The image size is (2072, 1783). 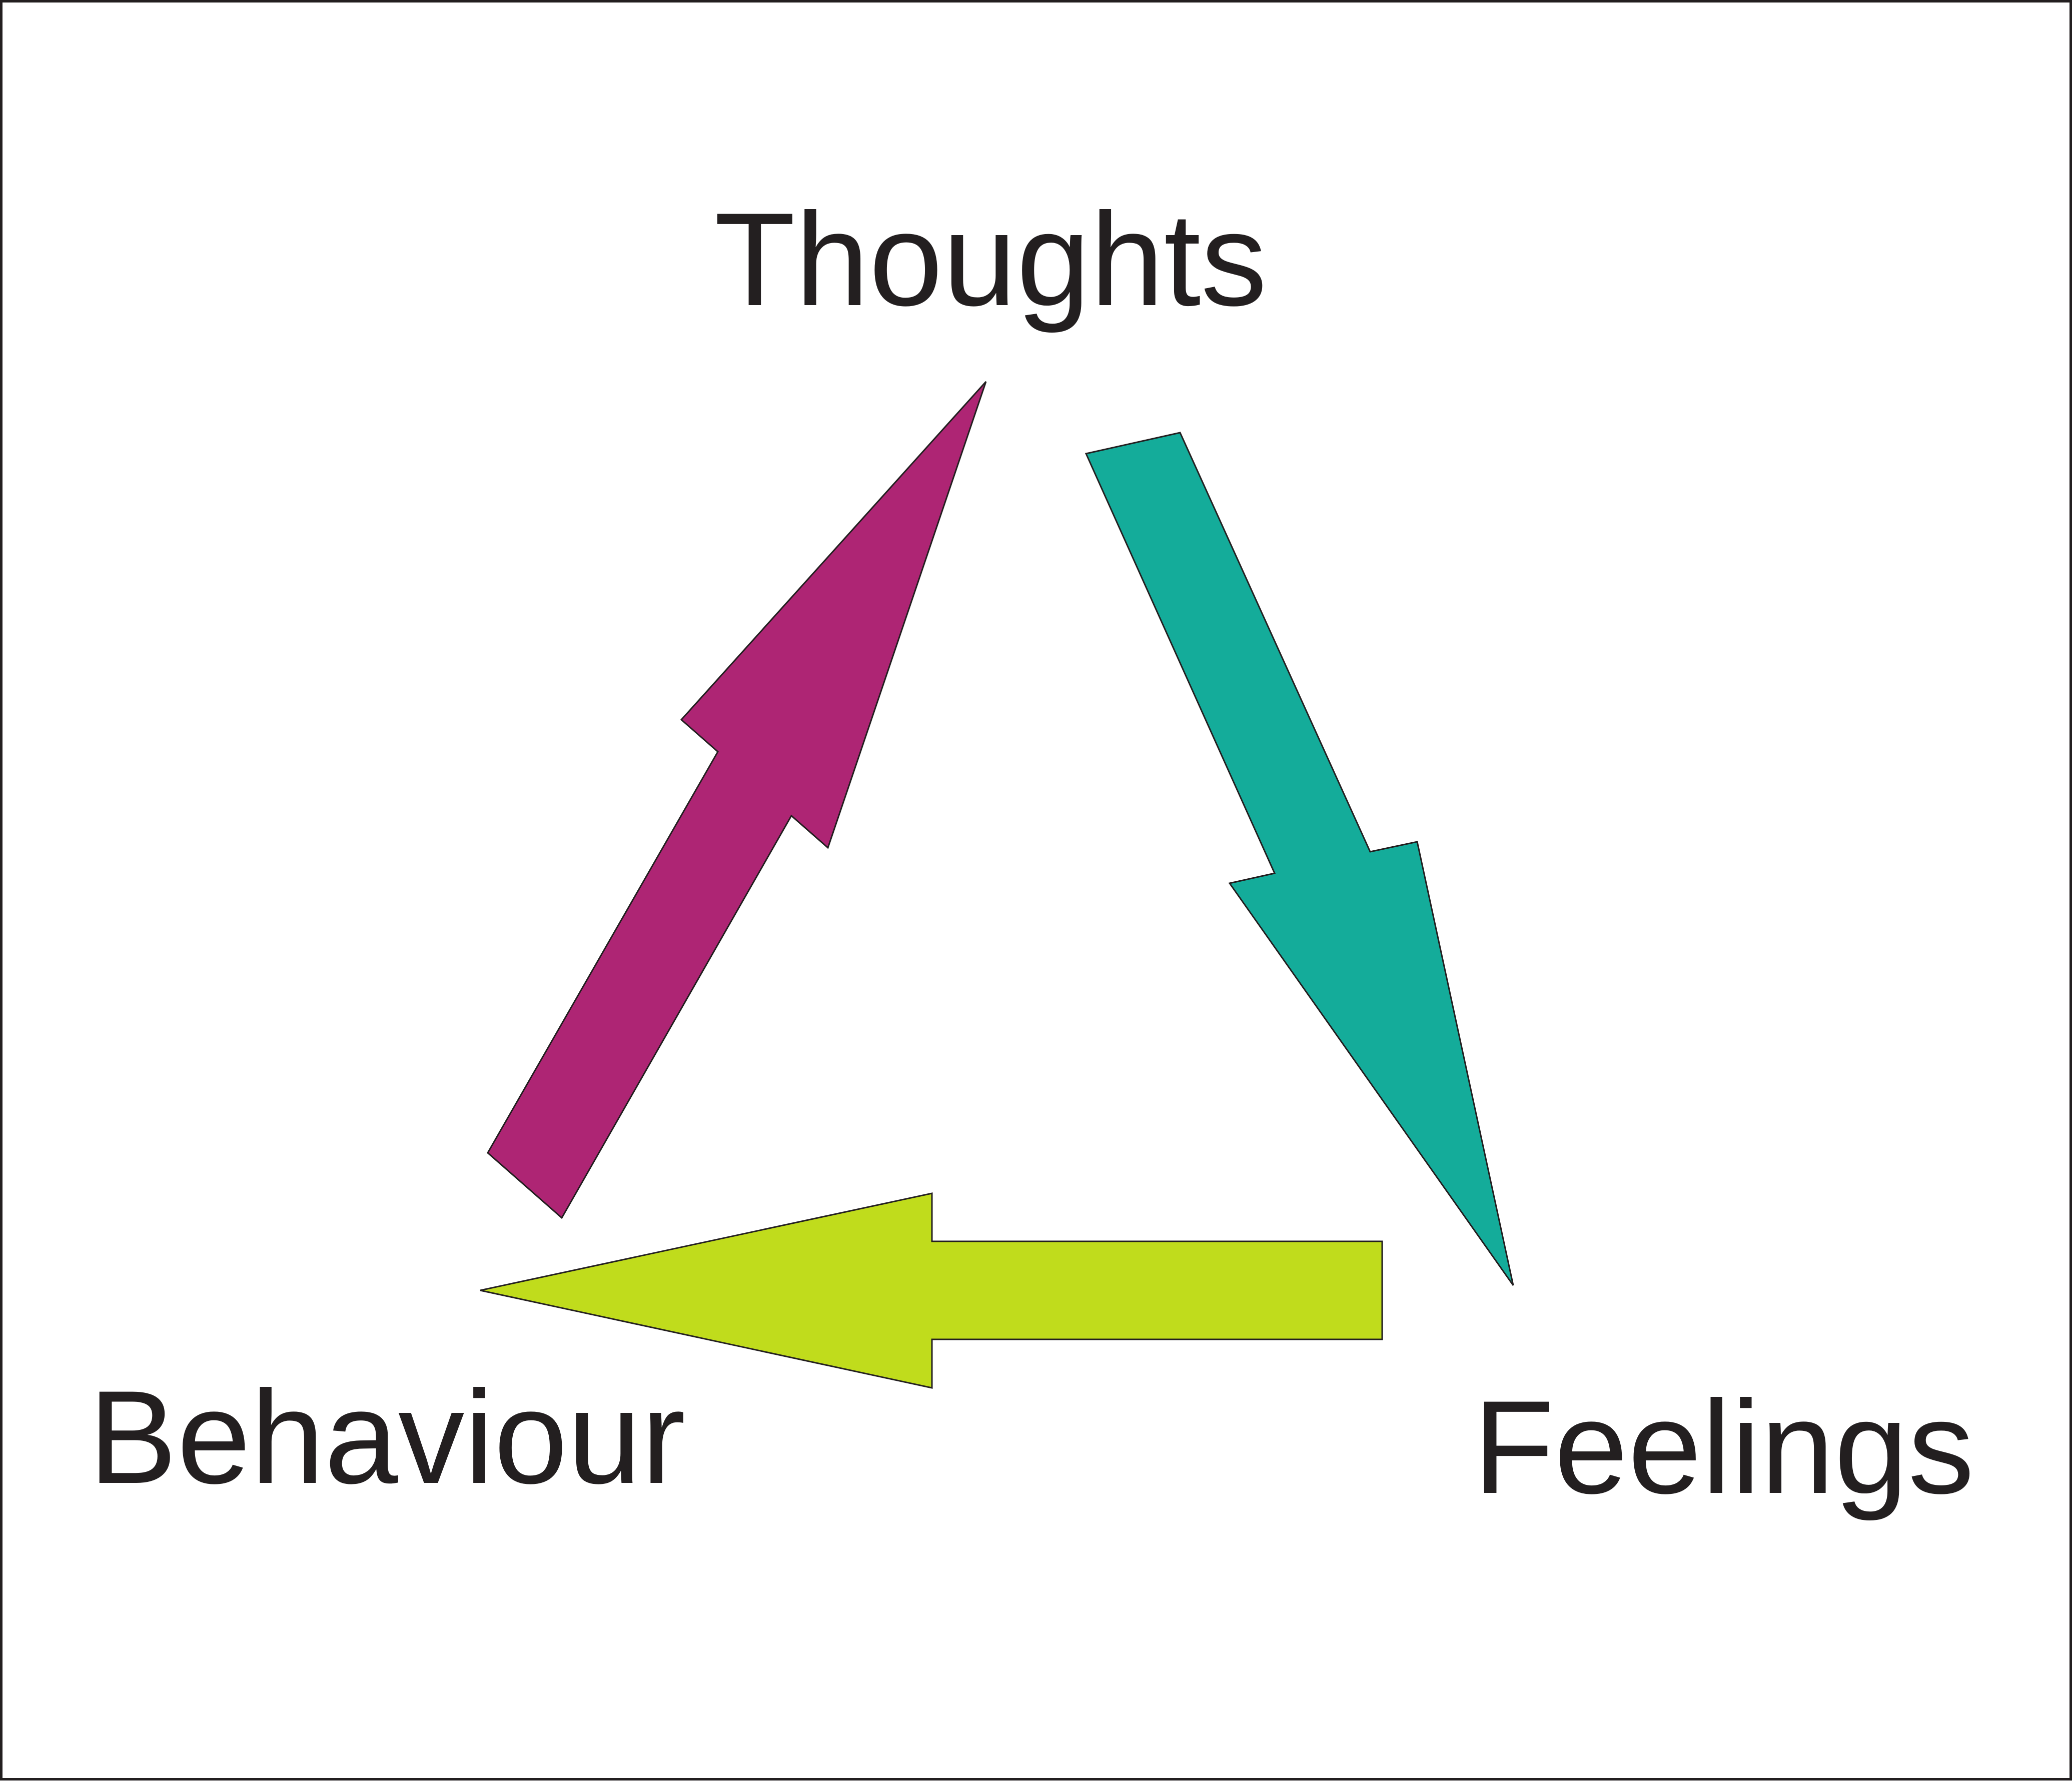 What do you see at coordinates (932, 1290) in the screenshot?
I see `arrow-feelings-to-behaviour` at bounding box center [932, 1290].